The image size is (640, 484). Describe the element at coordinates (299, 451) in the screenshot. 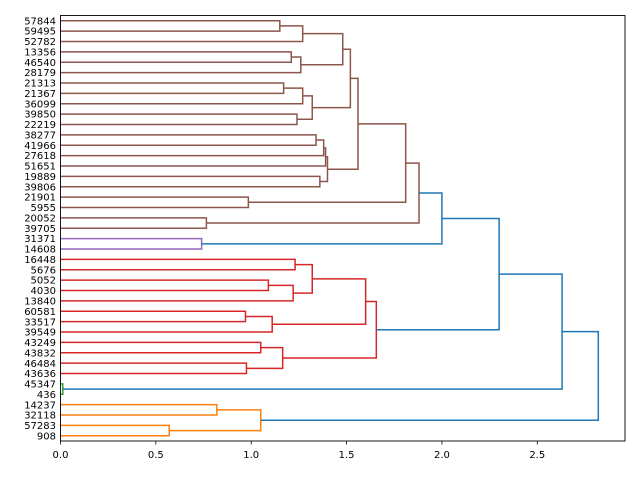

I see `x-axis-ticks: 0.0 0.5 1.0 1.5 2.0 2.5` at that location.